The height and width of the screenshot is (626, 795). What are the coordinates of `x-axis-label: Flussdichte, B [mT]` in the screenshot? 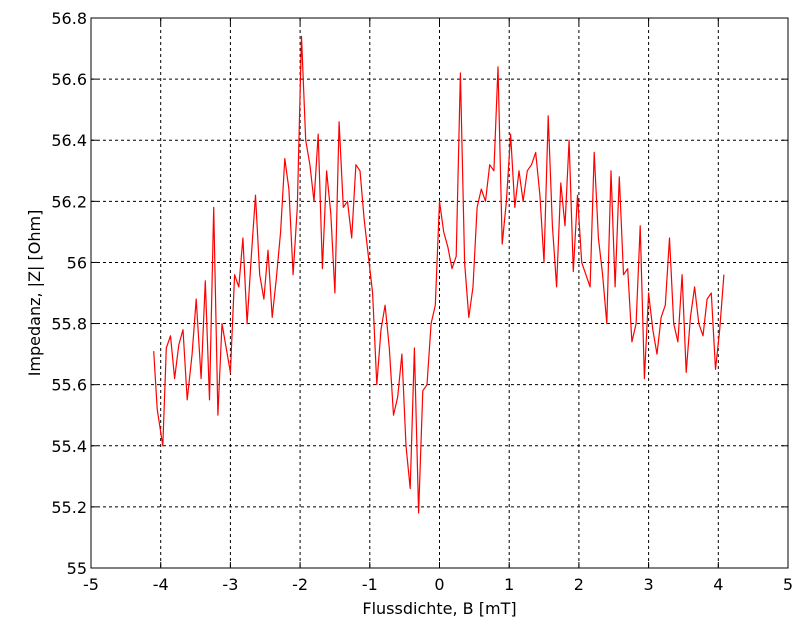 It's located at (439, 608).